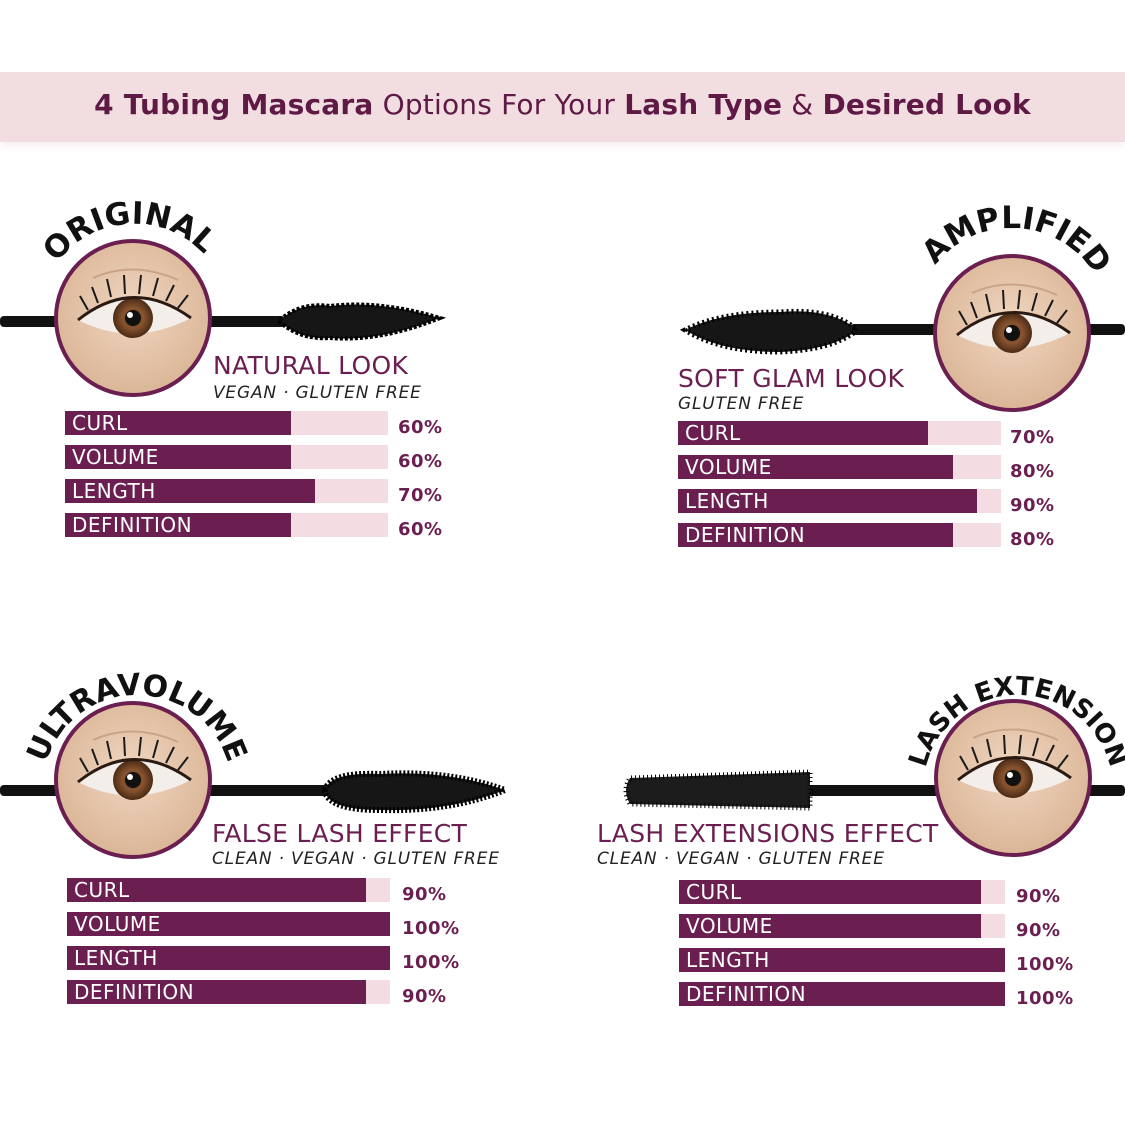 Image resolution: width=1125 pixels, height=1125 pixels. I want to click on bar-row: CURL 60%, so click(261, 424).